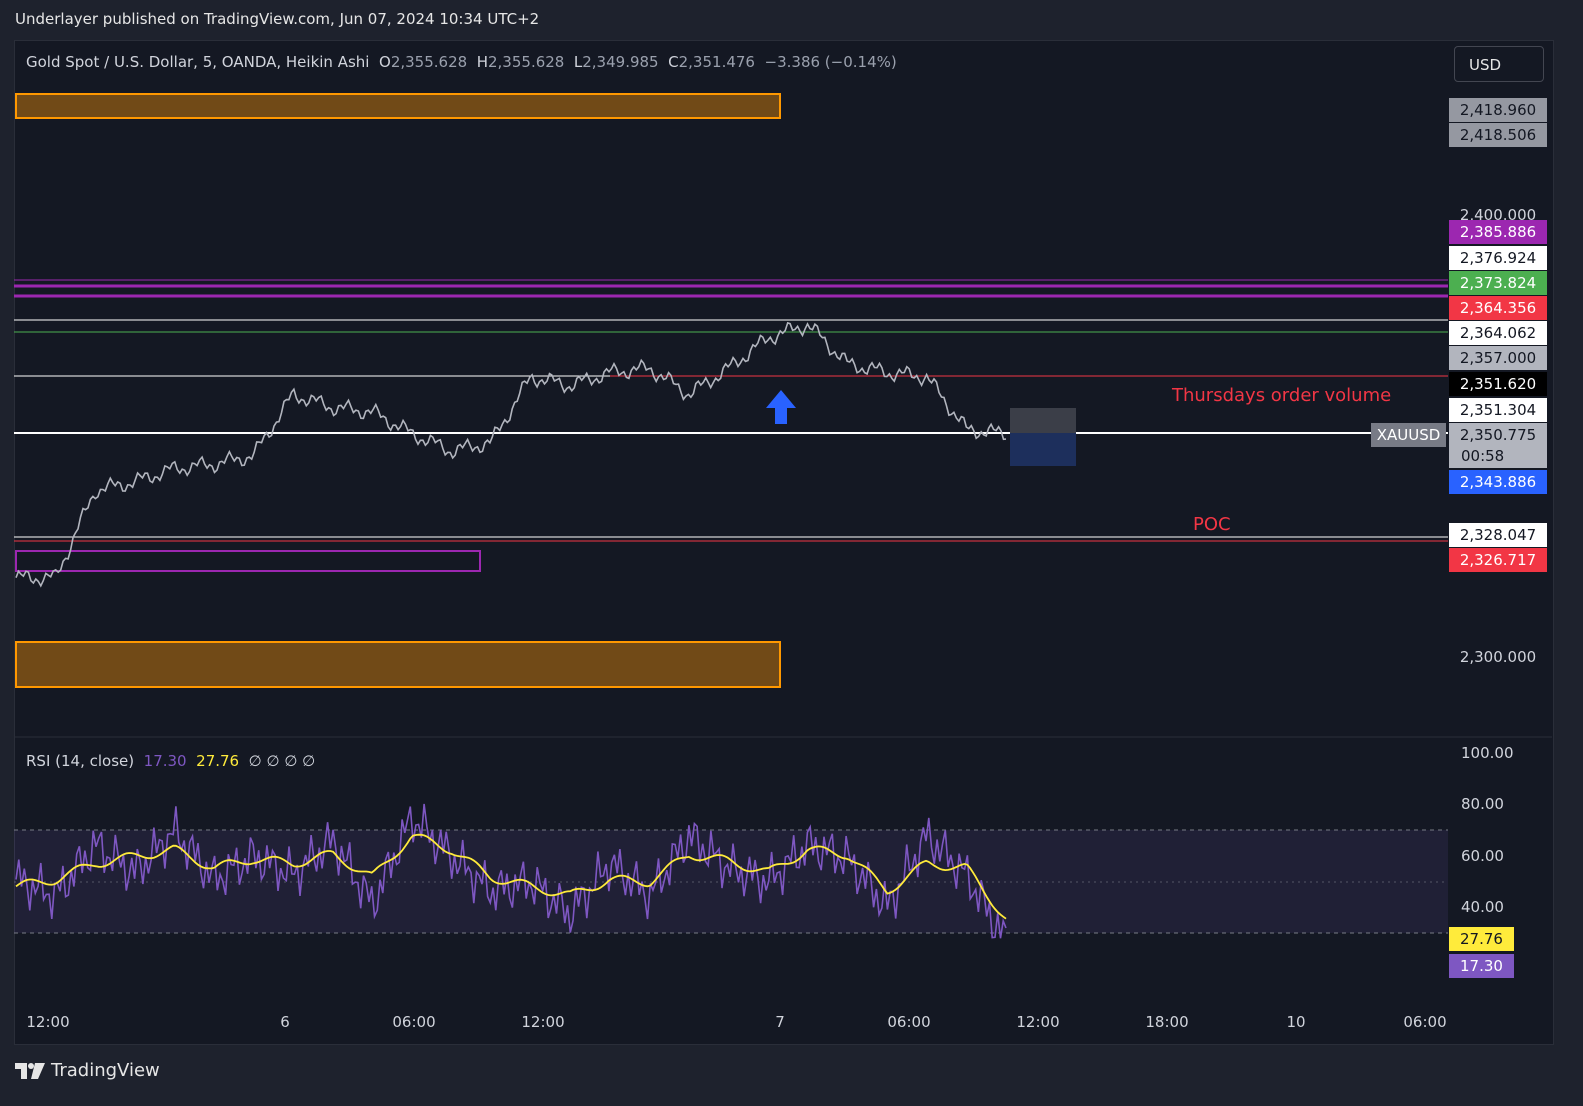  Describe the element at coordinates (830, 62) in the screenshot. I see `change-value: −3.386 (−0.14%)` at that location.